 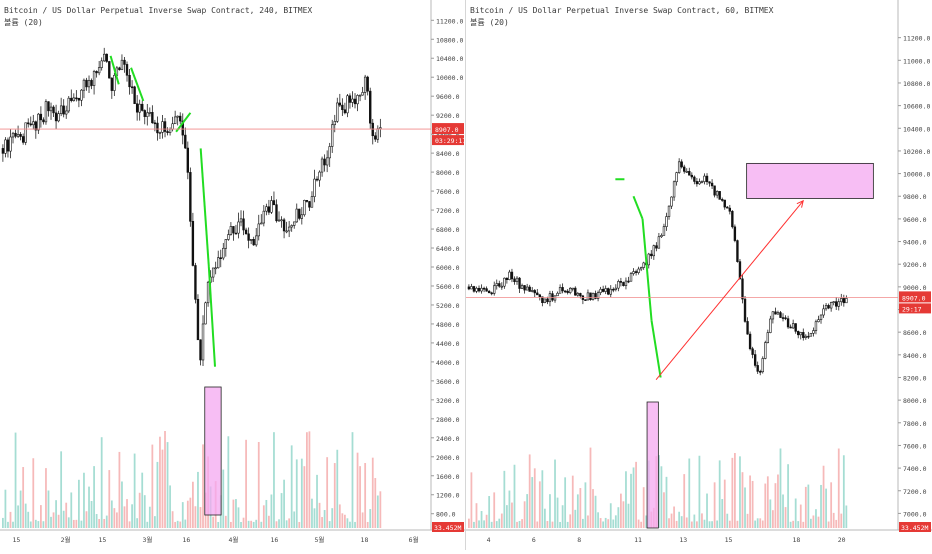 What do you see at coordinates (147, 539) in the screenshot?
I see `time-tick-label: 3월` at bounding box center [147, 539].